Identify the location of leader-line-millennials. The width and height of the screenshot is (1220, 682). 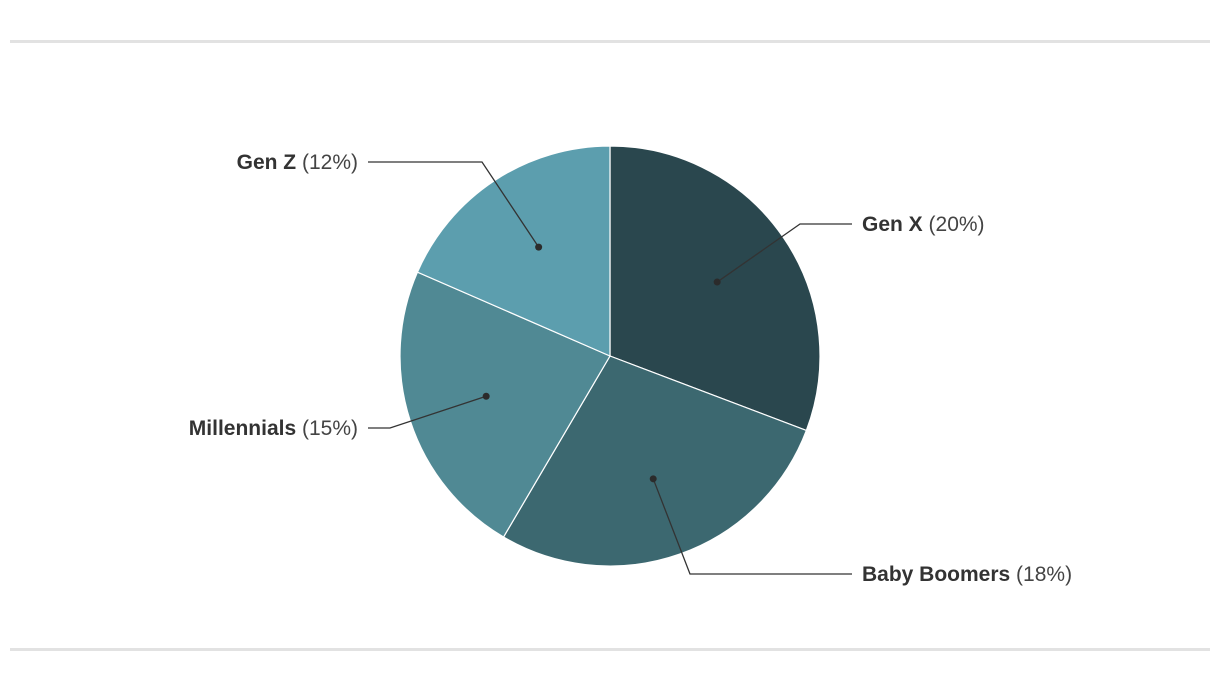
(427, 412).